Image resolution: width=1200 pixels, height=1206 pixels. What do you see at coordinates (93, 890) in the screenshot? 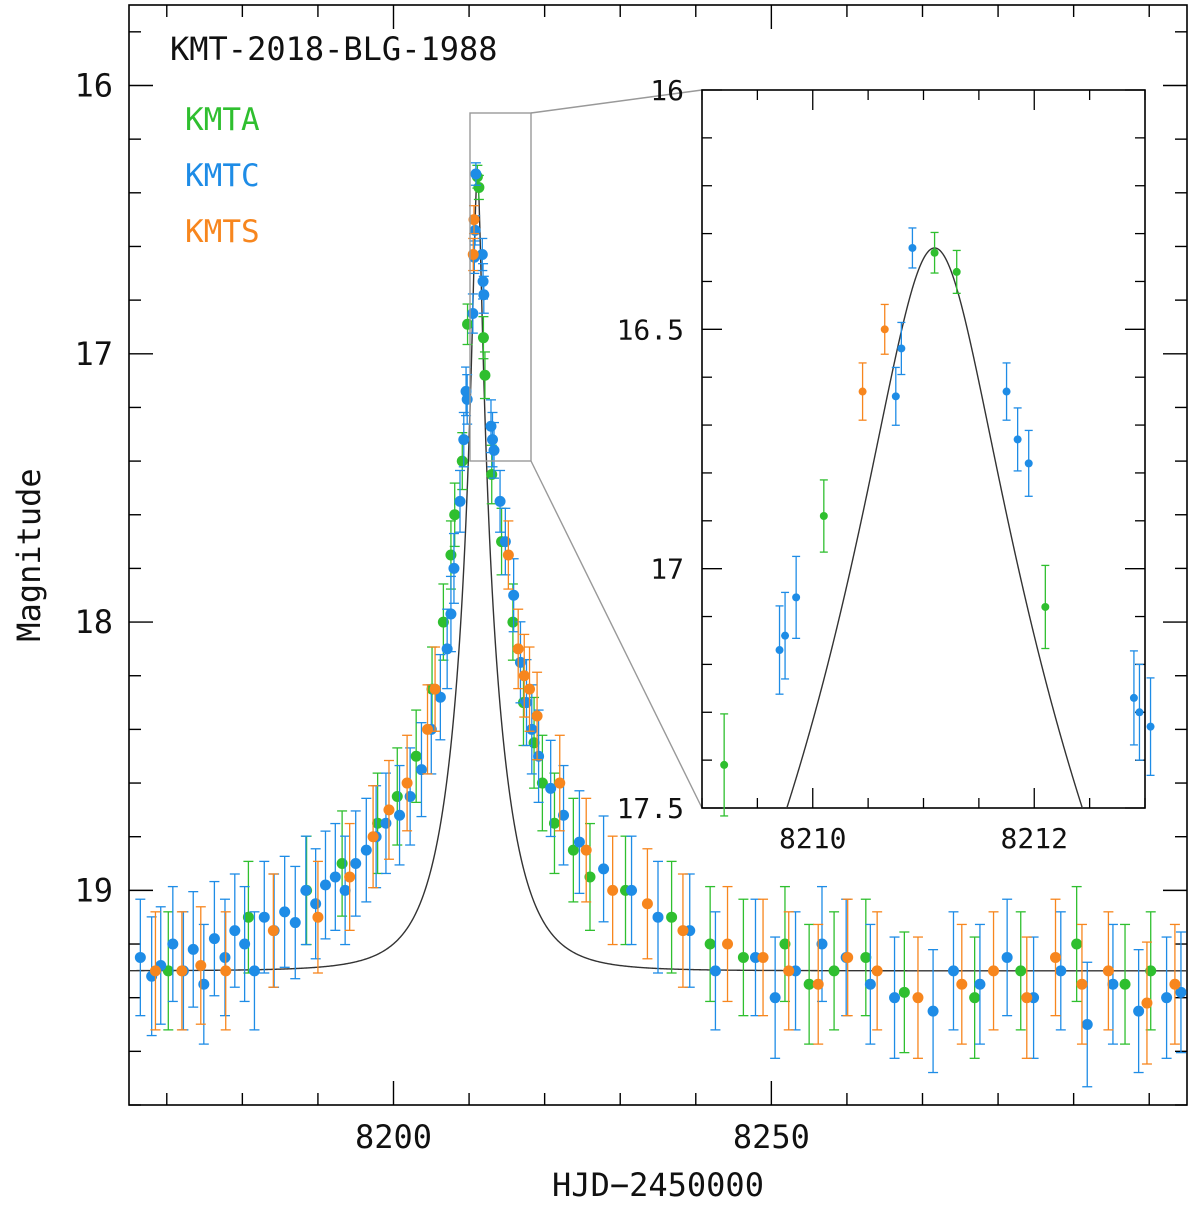
I see `y-tick-label: 19` at bounding box center [93, 890].